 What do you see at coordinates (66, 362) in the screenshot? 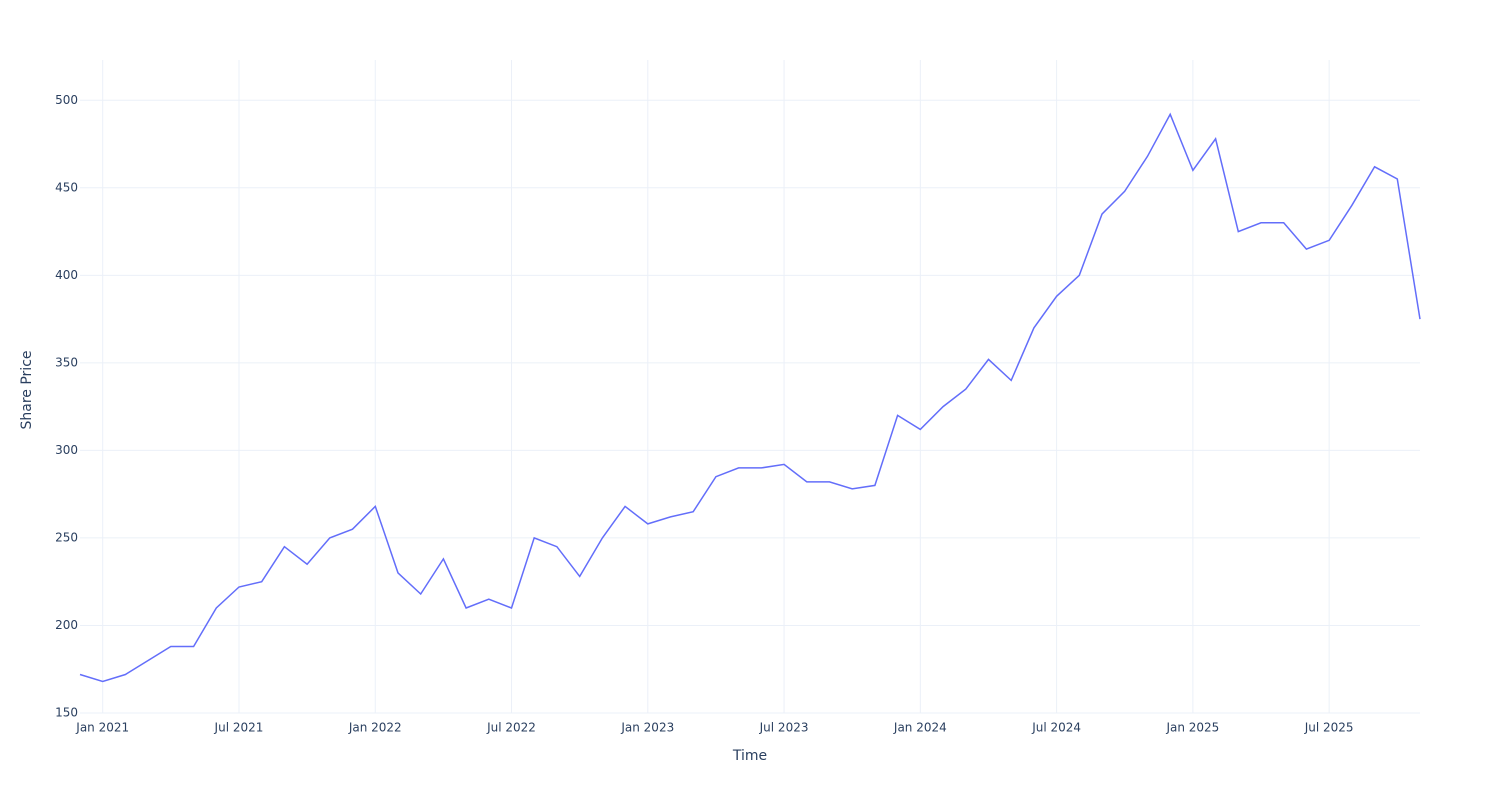
I see `y-tick-label: 350` at bounding box center [66, 362].